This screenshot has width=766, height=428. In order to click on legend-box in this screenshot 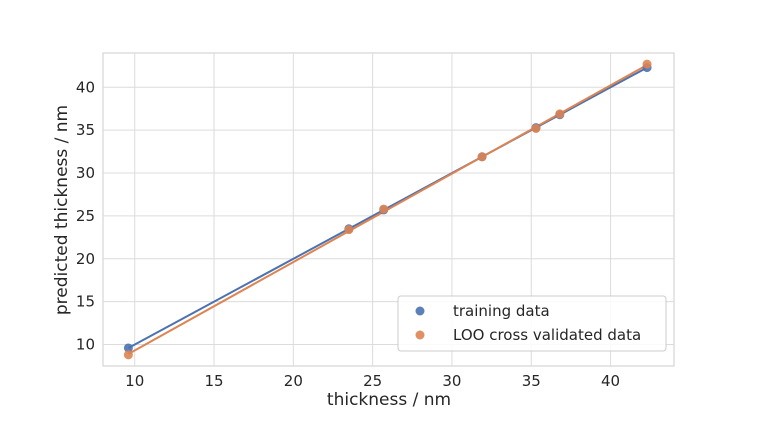, I will do `click(532, 323)`.